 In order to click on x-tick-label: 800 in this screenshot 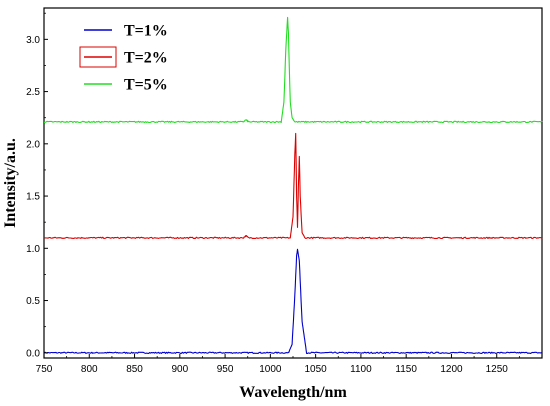, I will do `click(89, 369)`.